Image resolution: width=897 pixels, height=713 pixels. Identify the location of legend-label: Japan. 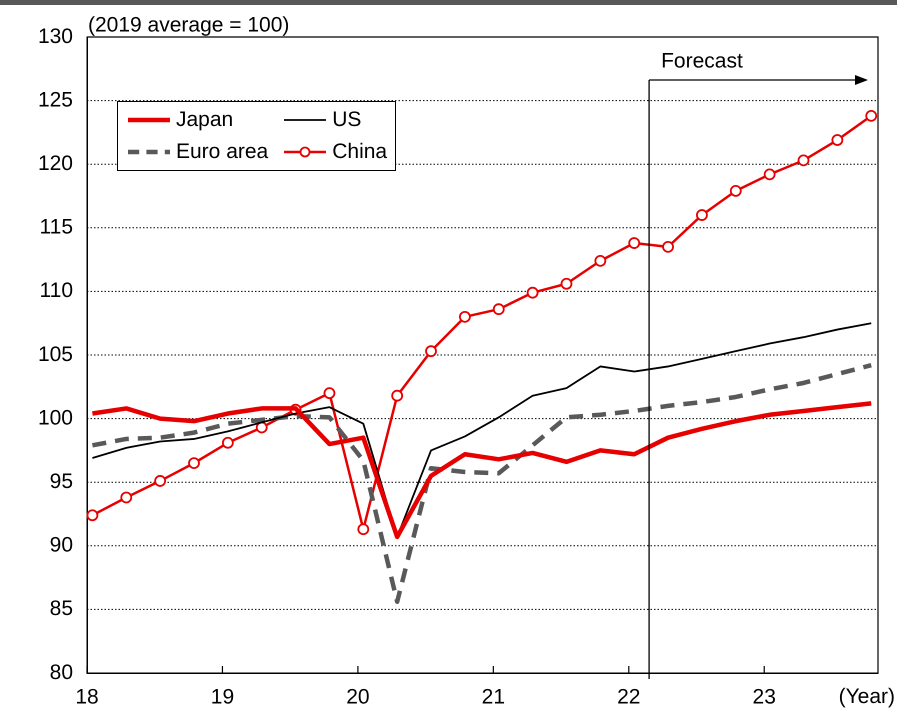
(205, 120).